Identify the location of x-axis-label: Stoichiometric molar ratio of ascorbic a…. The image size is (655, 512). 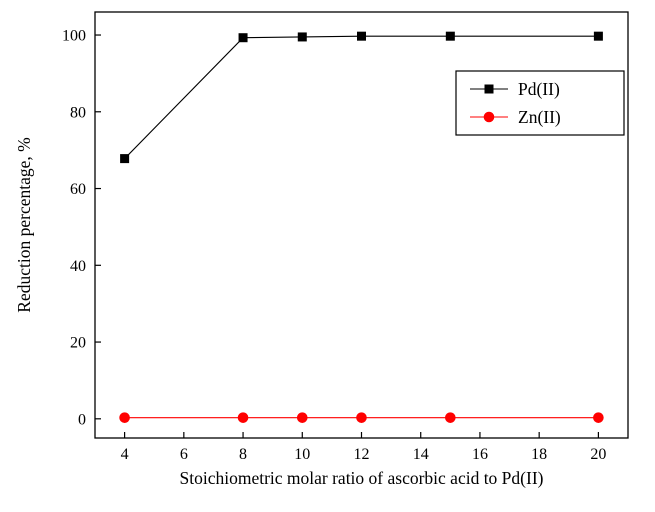
(362, 478).